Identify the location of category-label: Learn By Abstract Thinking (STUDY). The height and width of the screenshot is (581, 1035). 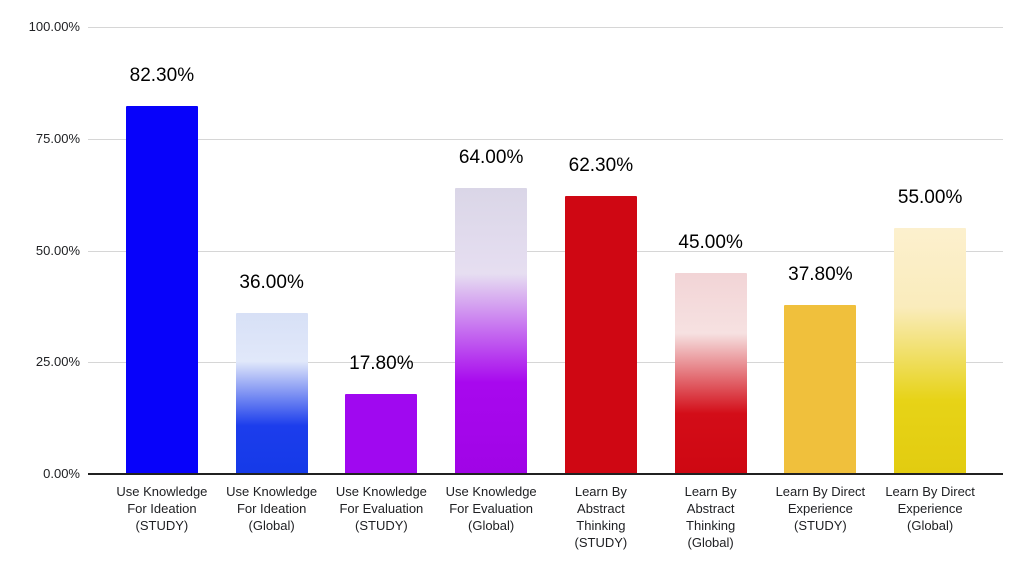
(601, 517).